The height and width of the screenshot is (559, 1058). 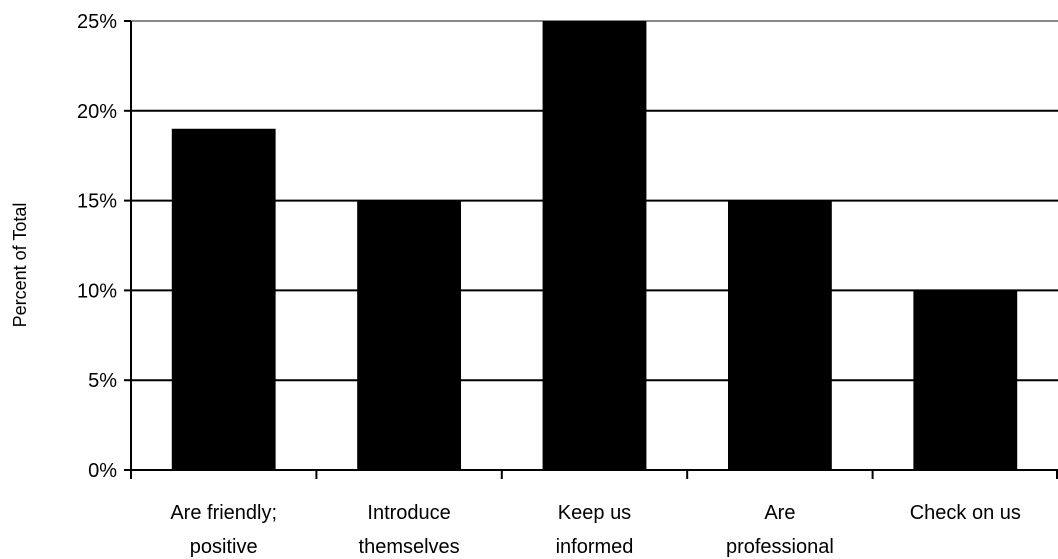 What do you see at coordinates (223, 530) in the screenshot?
I see `x-category-label: Are friendly; positive` at bounding box center [223, 530].